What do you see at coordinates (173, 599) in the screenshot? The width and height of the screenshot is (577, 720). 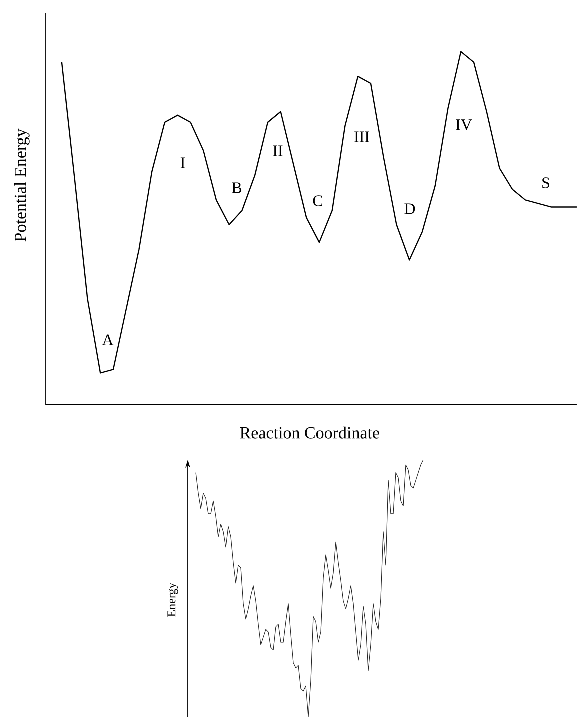 I see `y-axis-title: Energy` at bounding box center [173, 599].